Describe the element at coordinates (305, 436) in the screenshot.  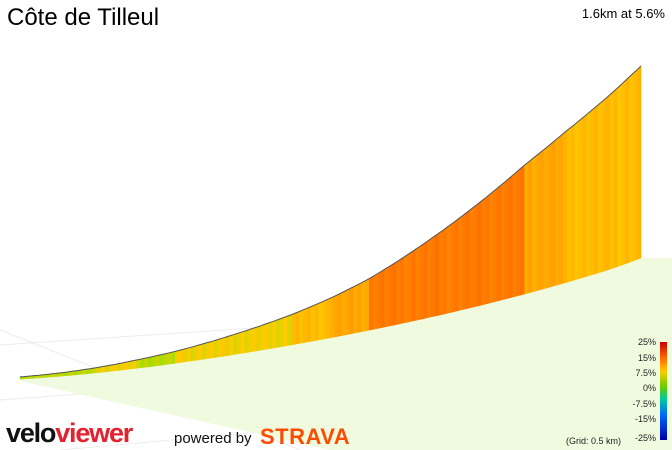
I see `strava-logo: STRAVA` at that location.